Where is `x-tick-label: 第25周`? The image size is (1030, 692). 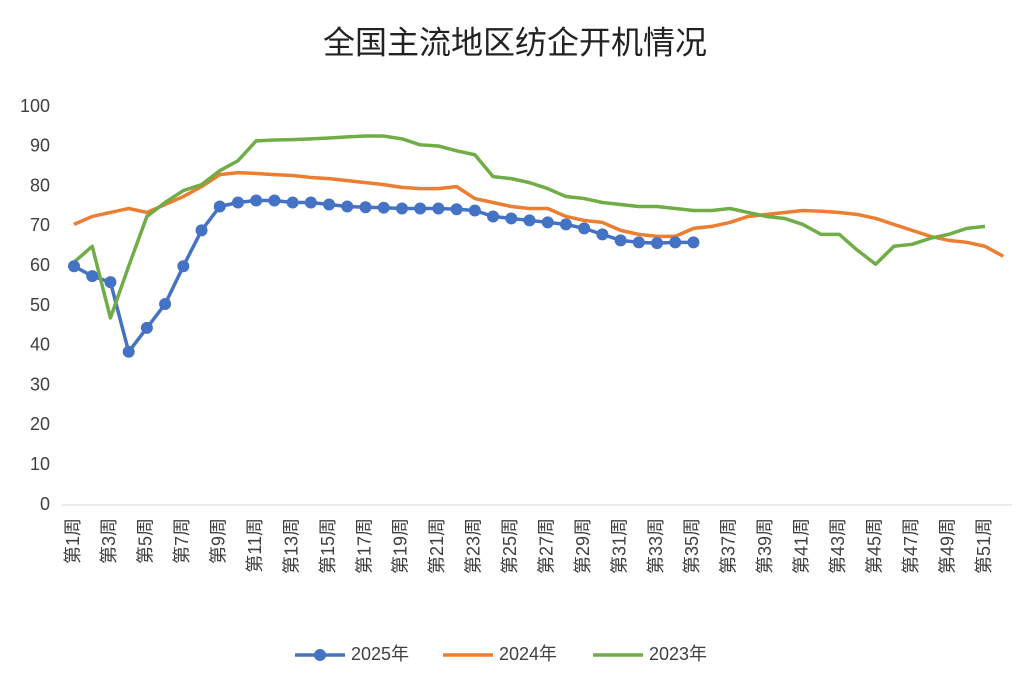 x-tick-label: 第25周 is located at coordinates (510, 546).